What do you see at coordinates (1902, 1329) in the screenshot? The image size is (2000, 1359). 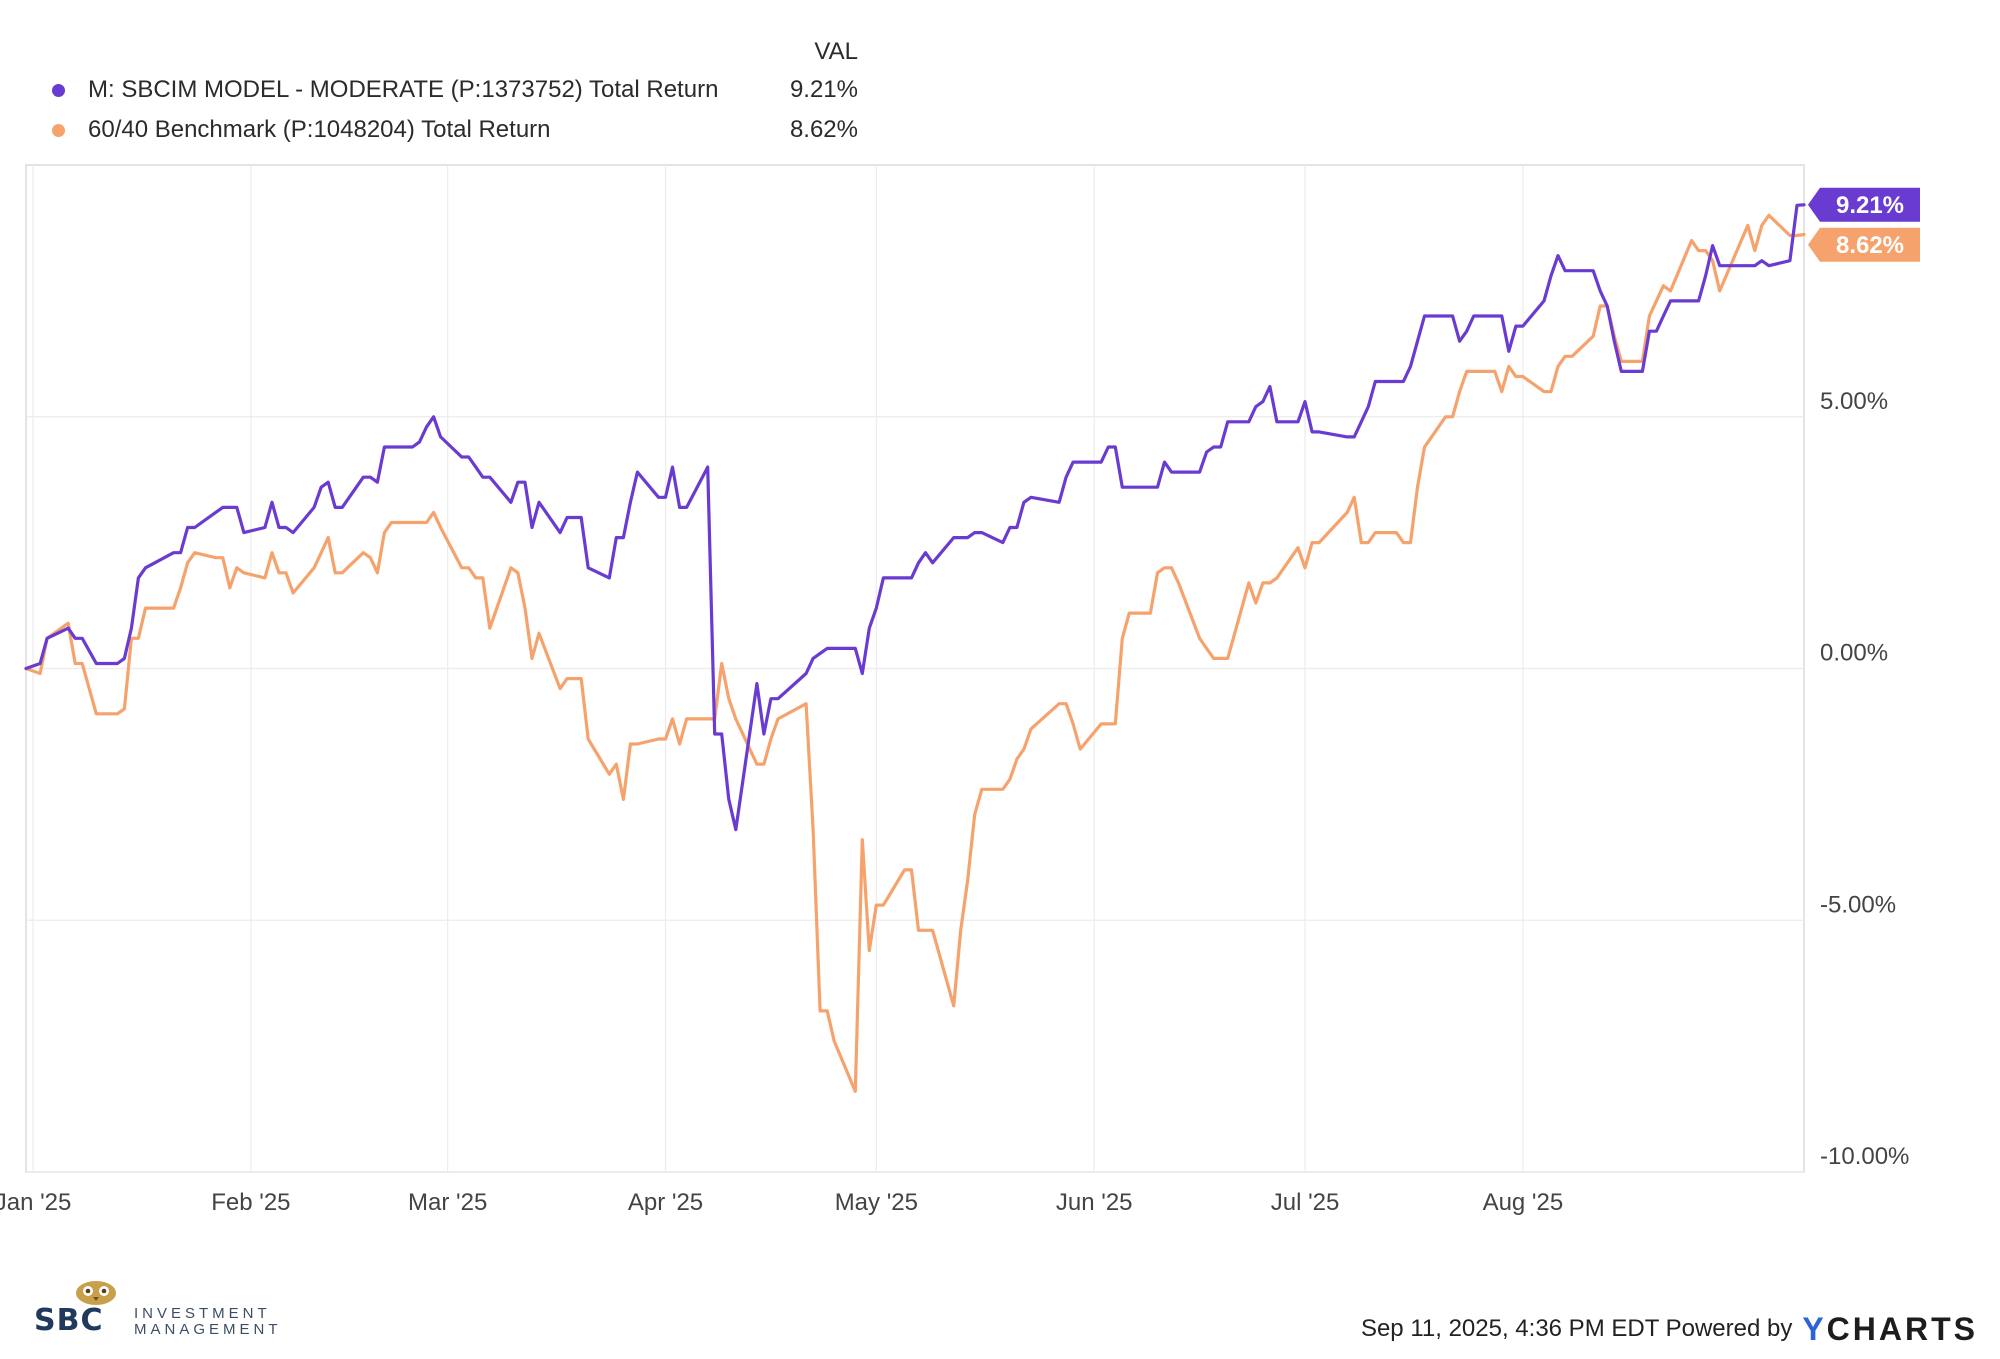 I see `ycharts-logo-rest: CHARTS` at bounding box center [1902, 1329].